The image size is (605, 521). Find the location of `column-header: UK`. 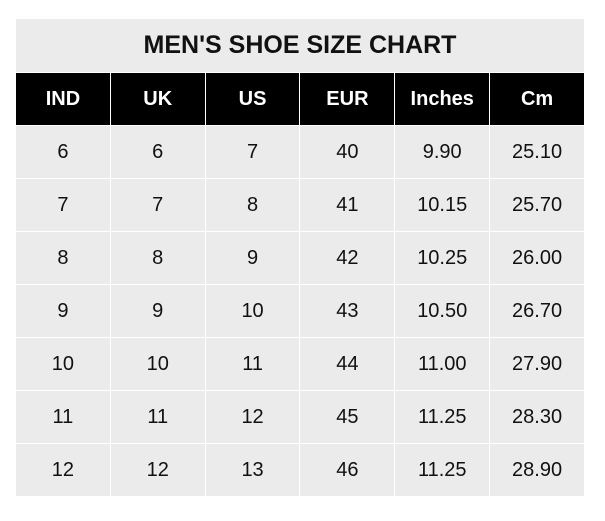

column-header: UK is located at coordinates (157, 99).